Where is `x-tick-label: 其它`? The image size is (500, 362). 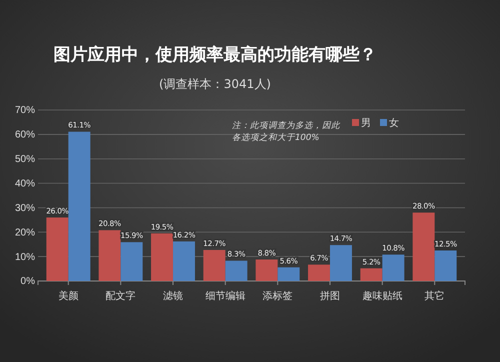 x-tick-label: 其它 is located at coordinates (434, 296).